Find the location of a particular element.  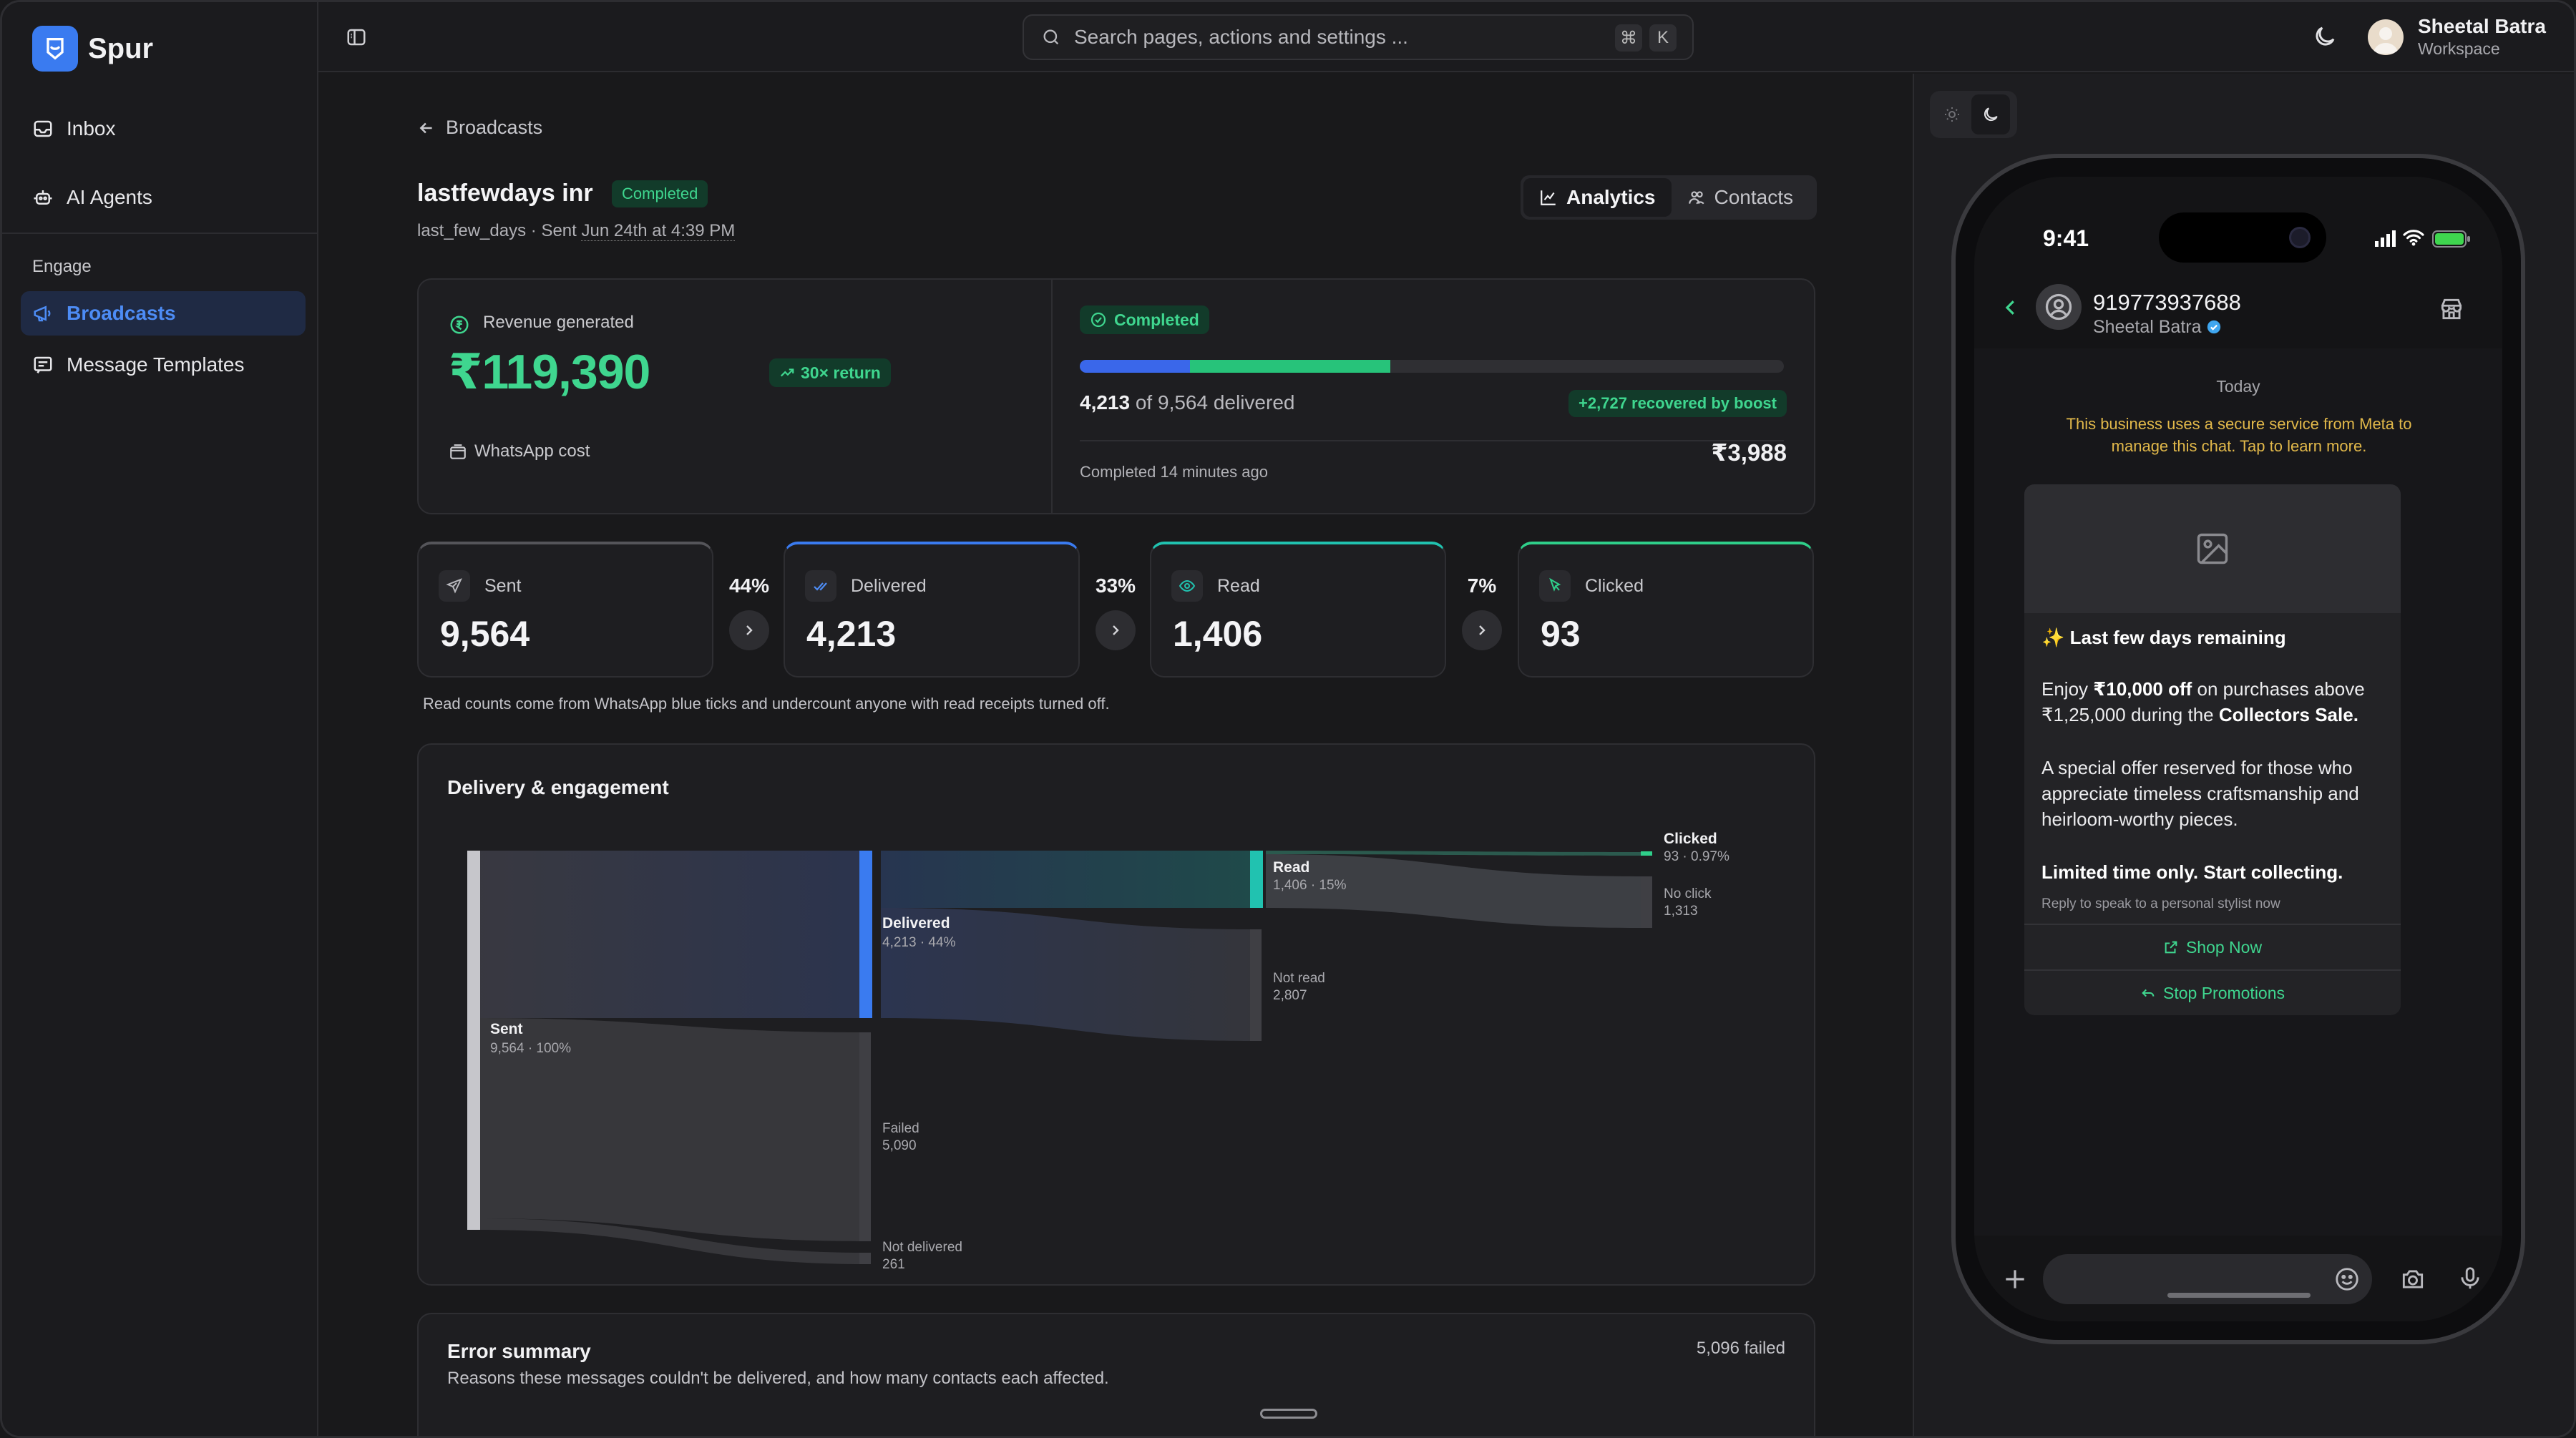

preview-theme-toggle is located at coordinates (1973, 114).